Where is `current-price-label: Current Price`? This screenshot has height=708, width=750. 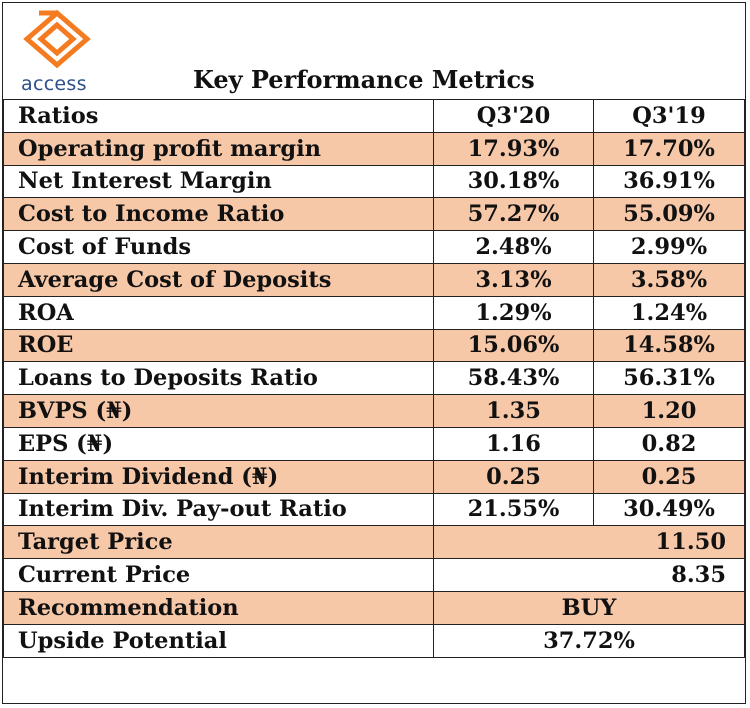 current-price-label: Current Price is located at coordinates (218, 575).